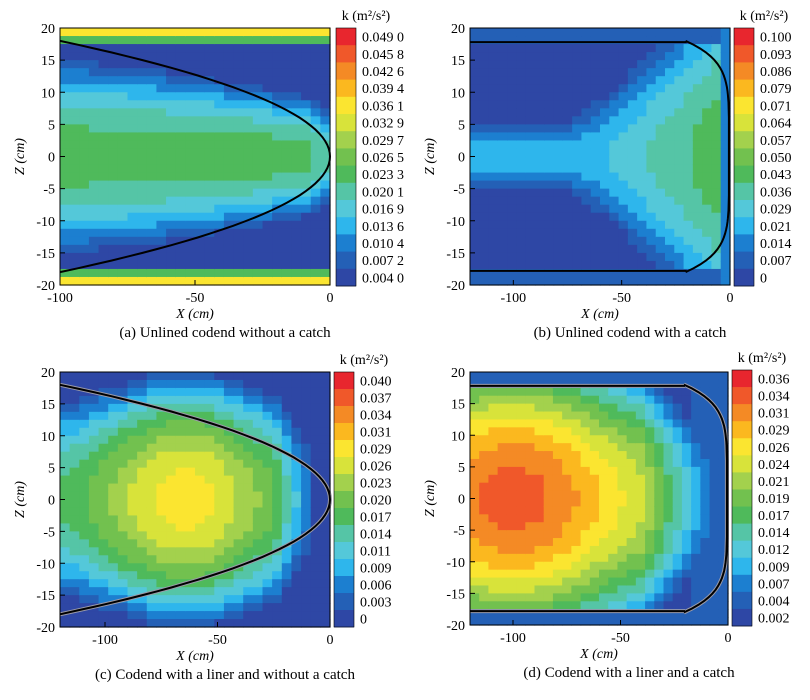  I want to click on colorbar-label: 0.013 6, so click(383, 227).